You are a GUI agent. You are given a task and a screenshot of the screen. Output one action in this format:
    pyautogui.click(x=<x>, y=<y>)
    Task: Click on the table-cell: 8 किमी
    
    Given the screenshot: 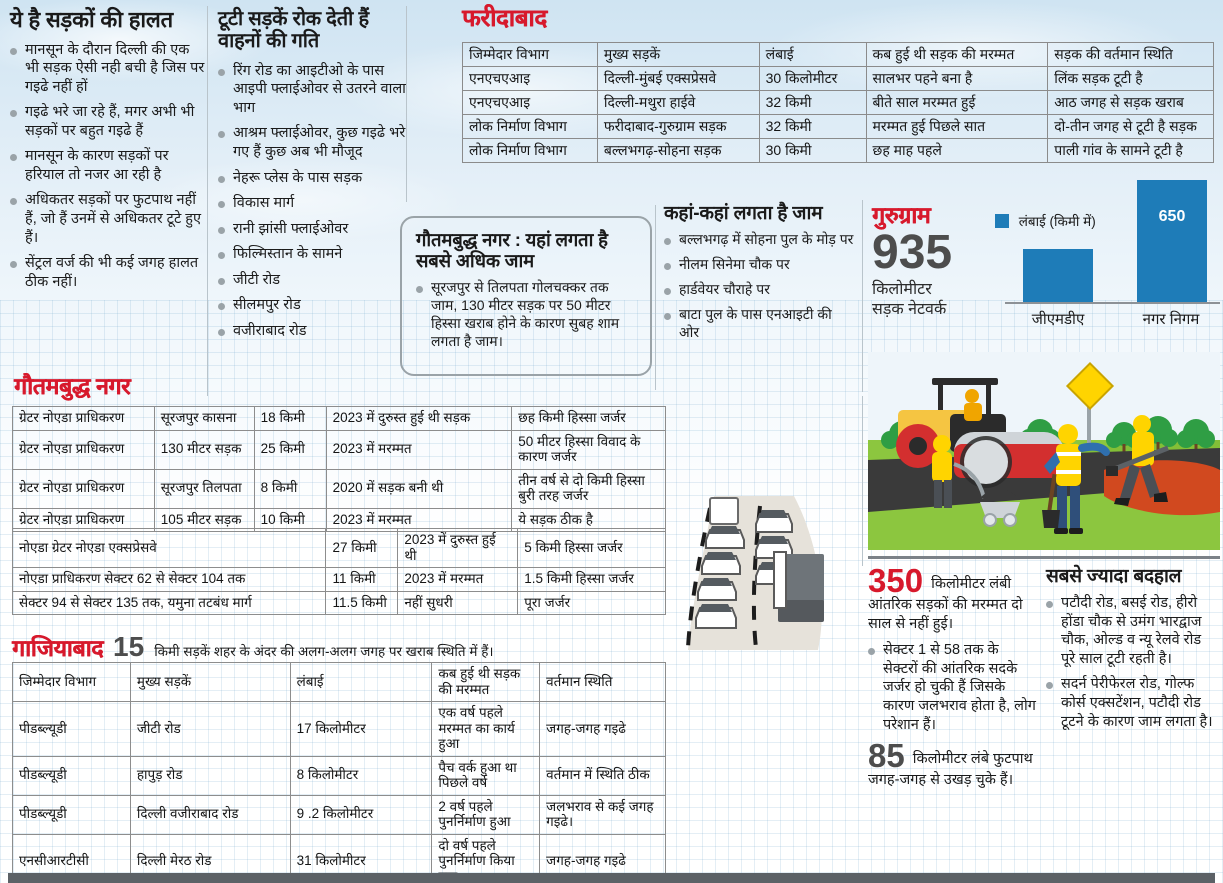 What is the action you would take?
    pyautogui.click(x=290, y=488)
    